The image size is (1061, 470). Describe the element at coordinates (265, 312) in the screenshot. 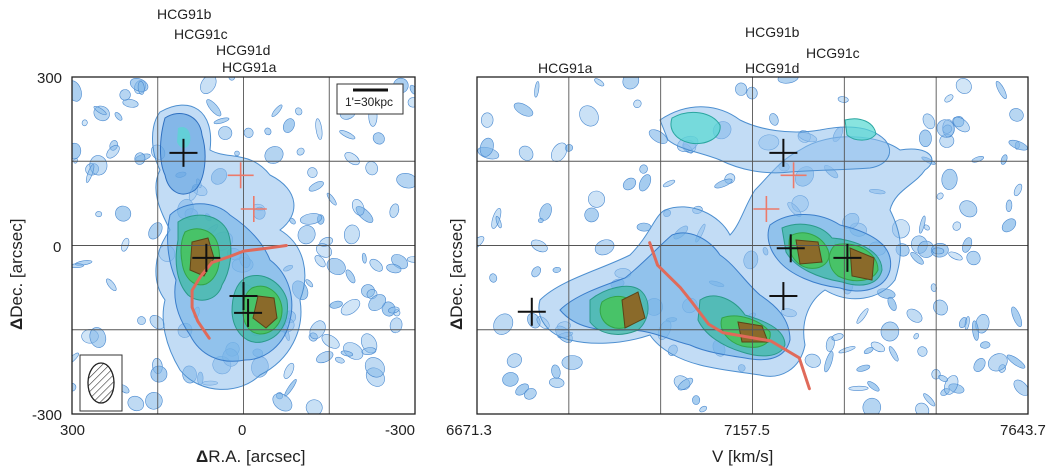

I see `left-core-c` at that location.